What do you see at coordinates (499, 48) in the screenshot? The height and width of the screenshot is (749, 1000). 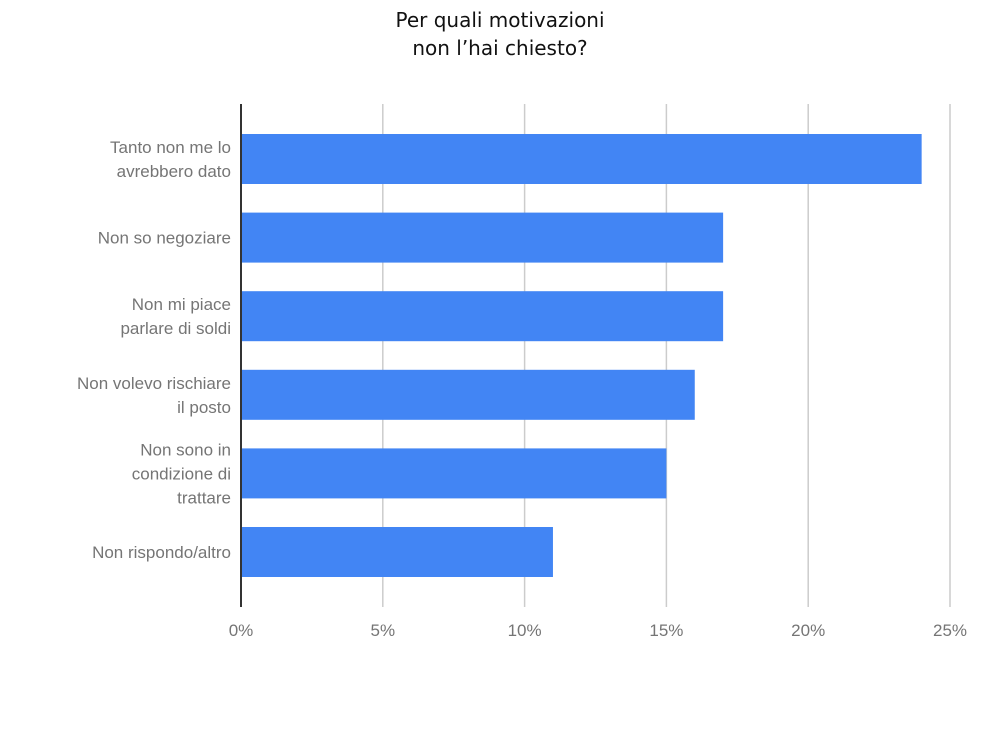 I see `chart-title-line: non l’hai chiesto?` at bounding box center [499, 48].